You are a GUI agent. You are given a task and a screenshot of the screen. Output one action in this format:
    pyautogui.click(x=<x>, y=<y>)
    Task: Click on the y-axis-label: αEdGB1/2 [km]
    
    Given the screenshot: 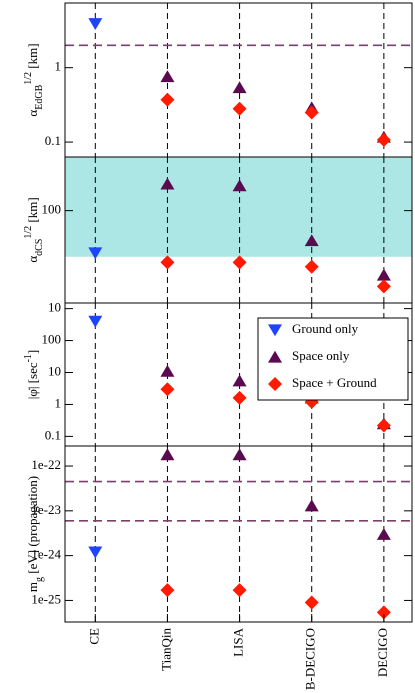 What is the action you would take?
    pyautogui.click(x=34, y=79)
    